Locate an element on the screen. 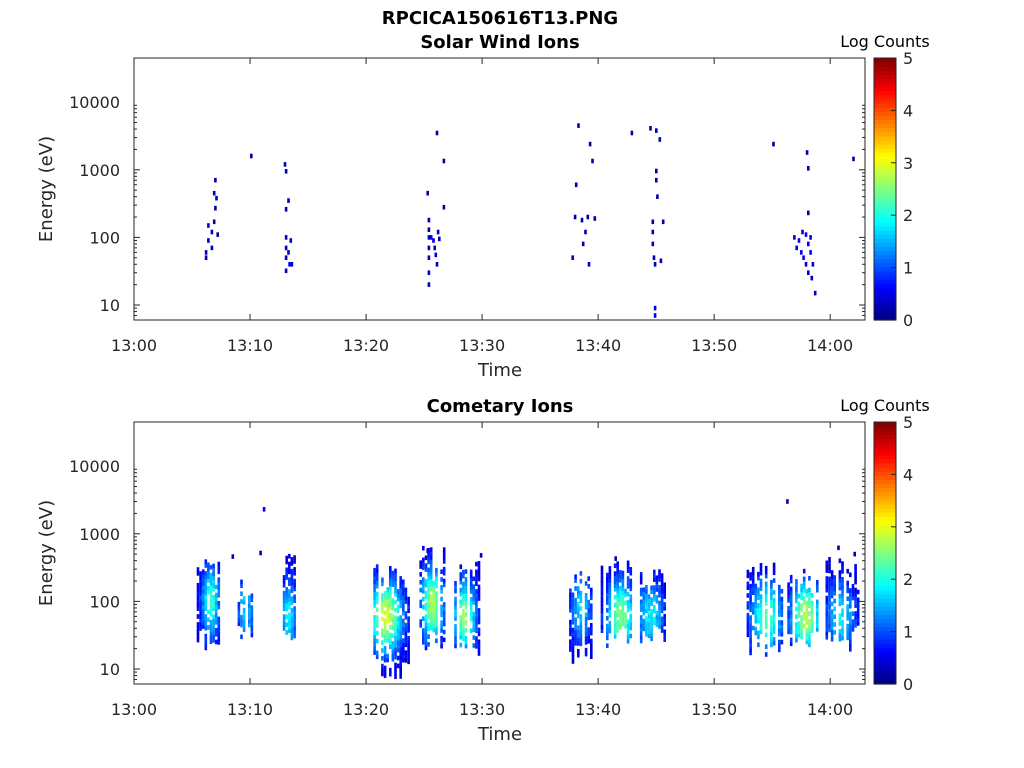 This screenshot has height=768, width=1024. colorbar-title-solar-wind: Log Counts is located at coordinates (885, 41).